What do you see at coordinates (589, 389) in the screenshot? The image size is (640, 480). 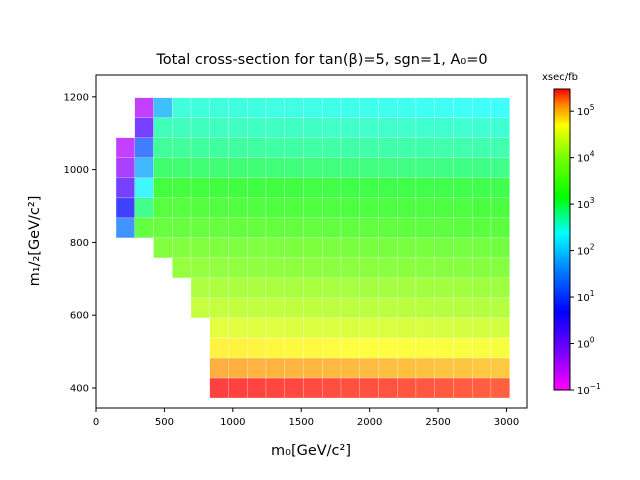 I see `colorbar-tick-label: 10⁻¹` at bounding box center [589, 389].